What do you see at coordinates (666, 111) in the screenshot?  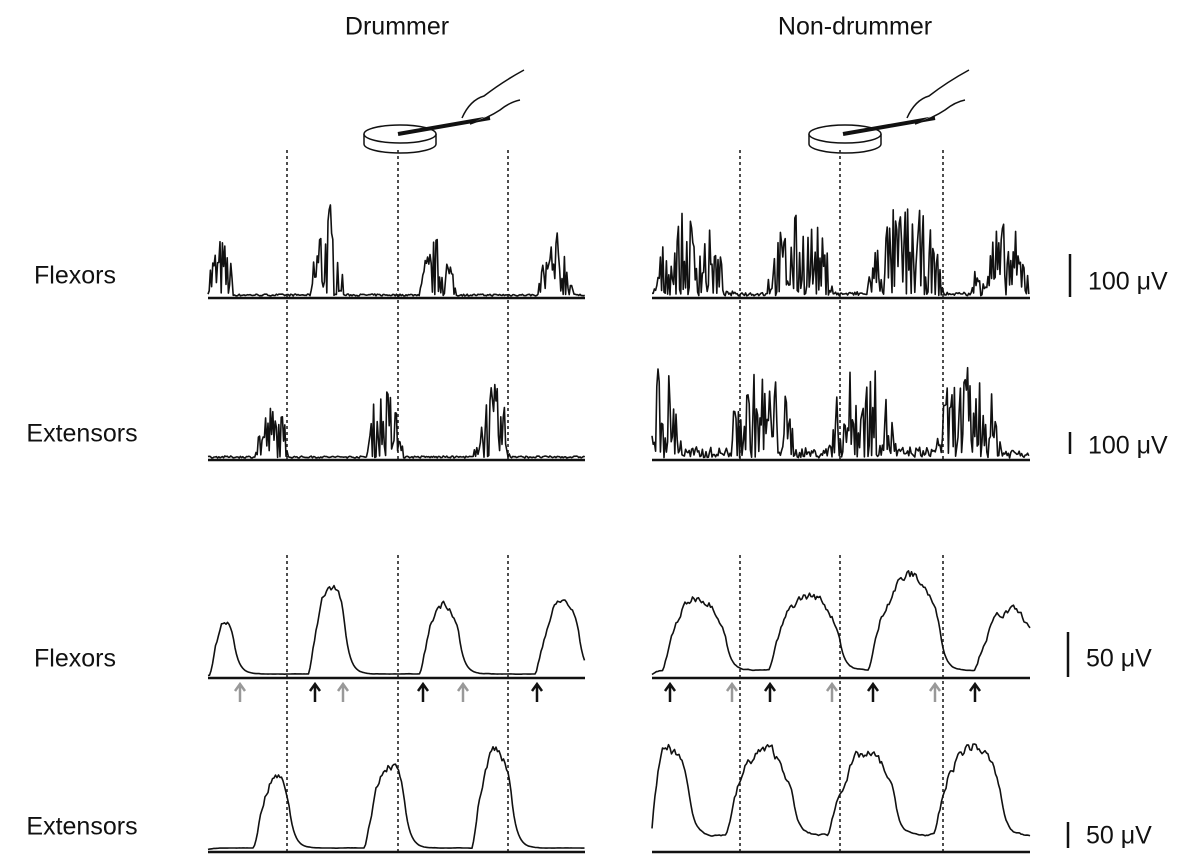 I see `drum-icon` at bounding box center [666, 111].